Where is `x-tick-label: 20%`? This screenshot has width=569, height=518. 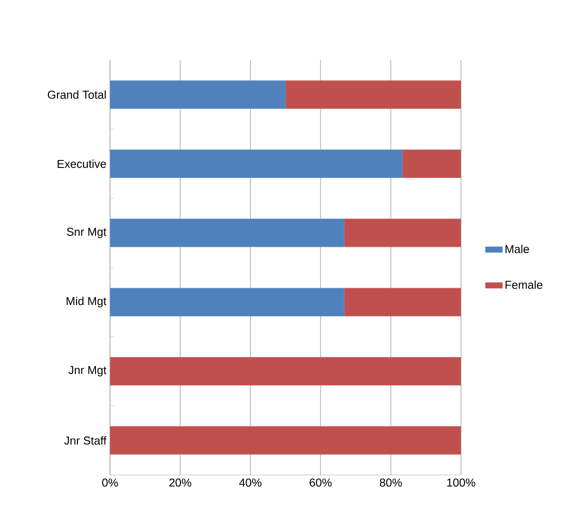 x-tick-label: 20% is located at coordinates (180, 482).